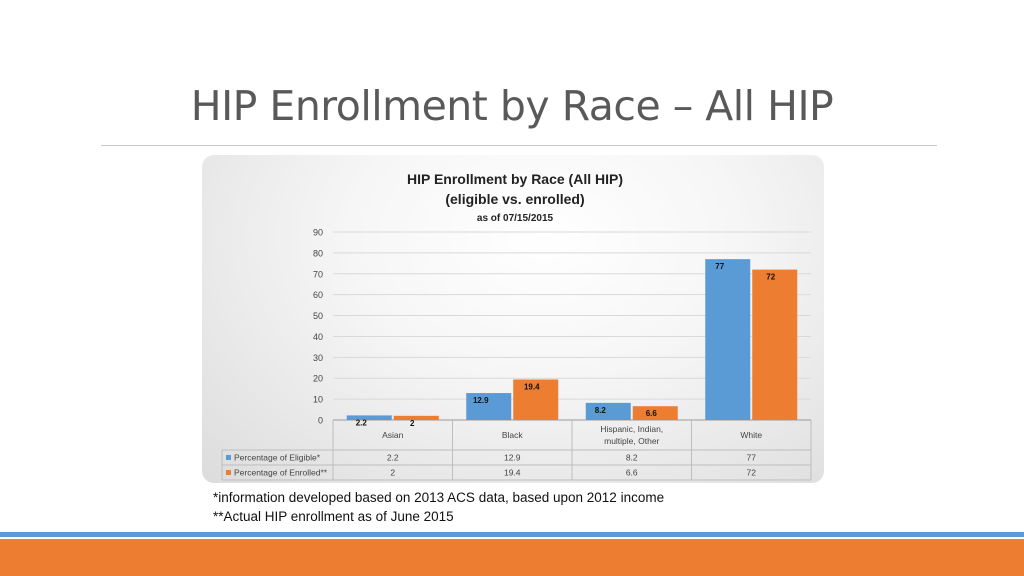 The width and height of the screenshot is (1024, 576). I want to click on y-tick-label: 60, so click(318, 295).